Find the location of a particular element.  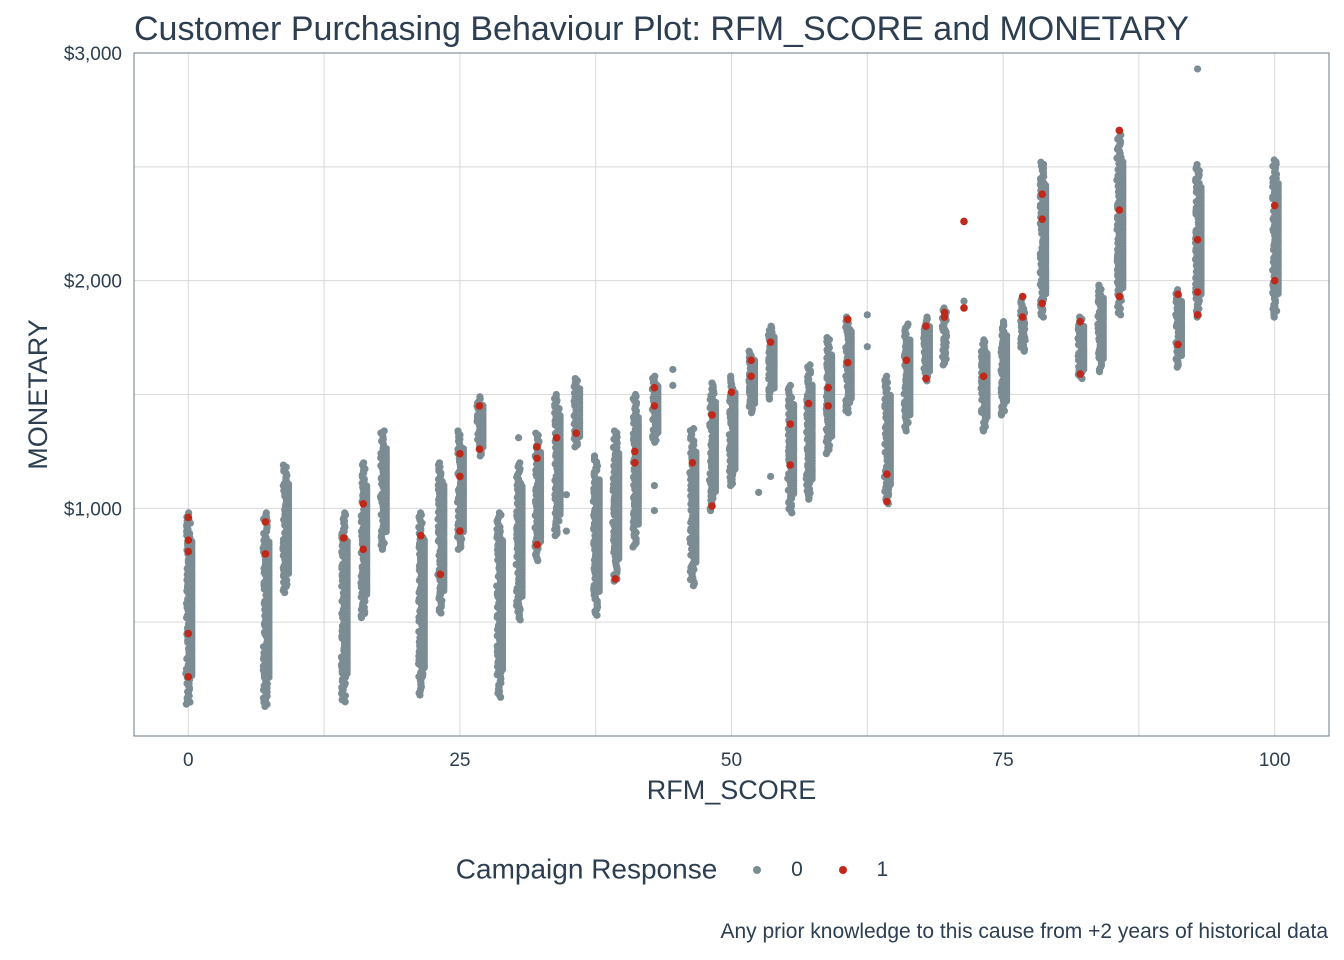

legend-item-0: 0 is located at coordinates (778, 870).